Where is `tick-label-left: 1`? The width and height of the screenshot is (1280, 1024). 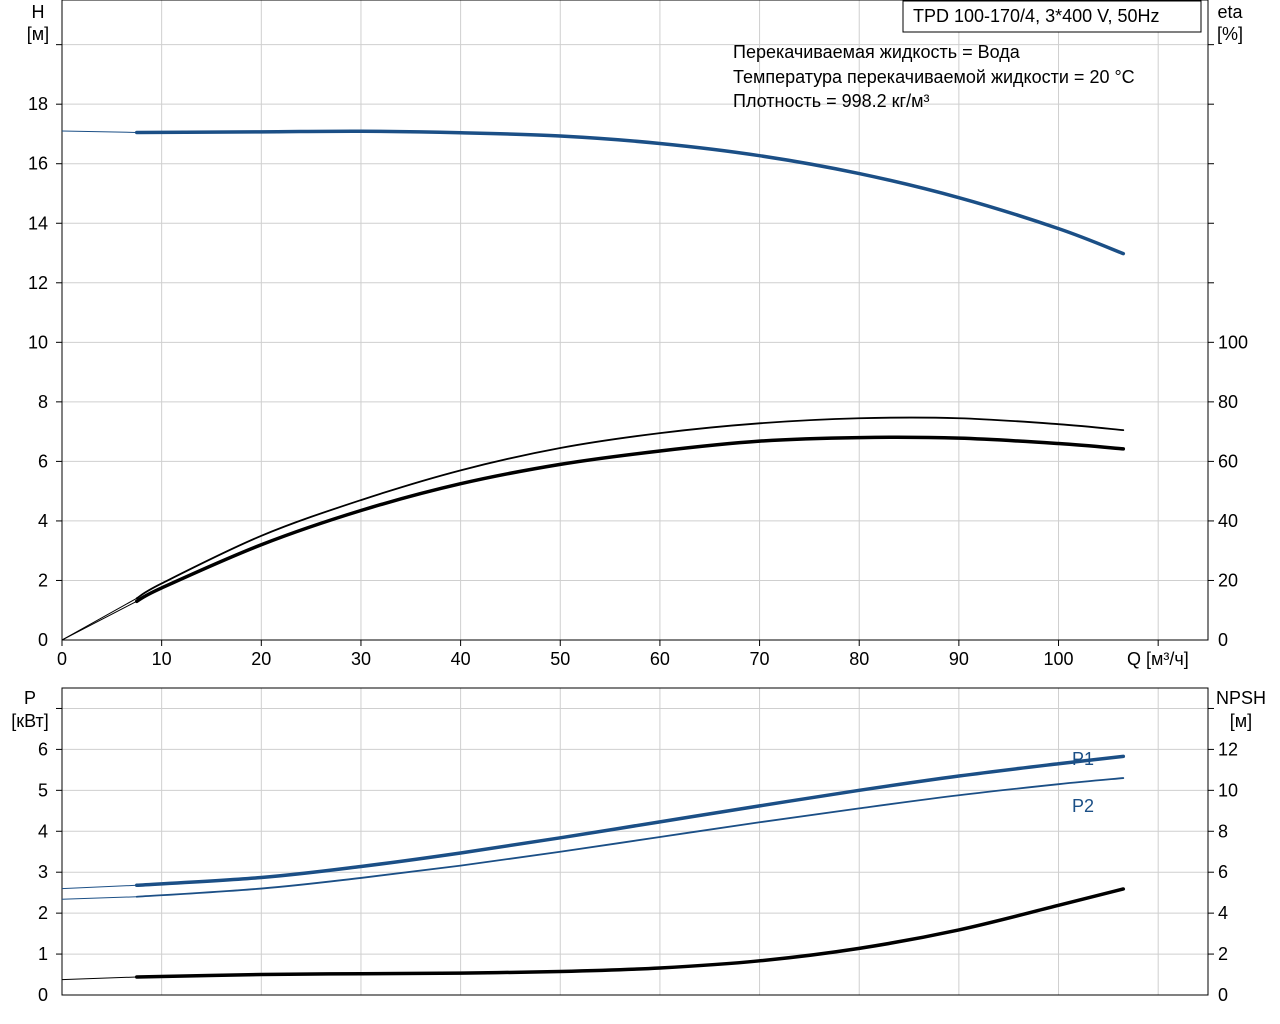 tick-label-left: 1 is located at coordinates (43, 954).